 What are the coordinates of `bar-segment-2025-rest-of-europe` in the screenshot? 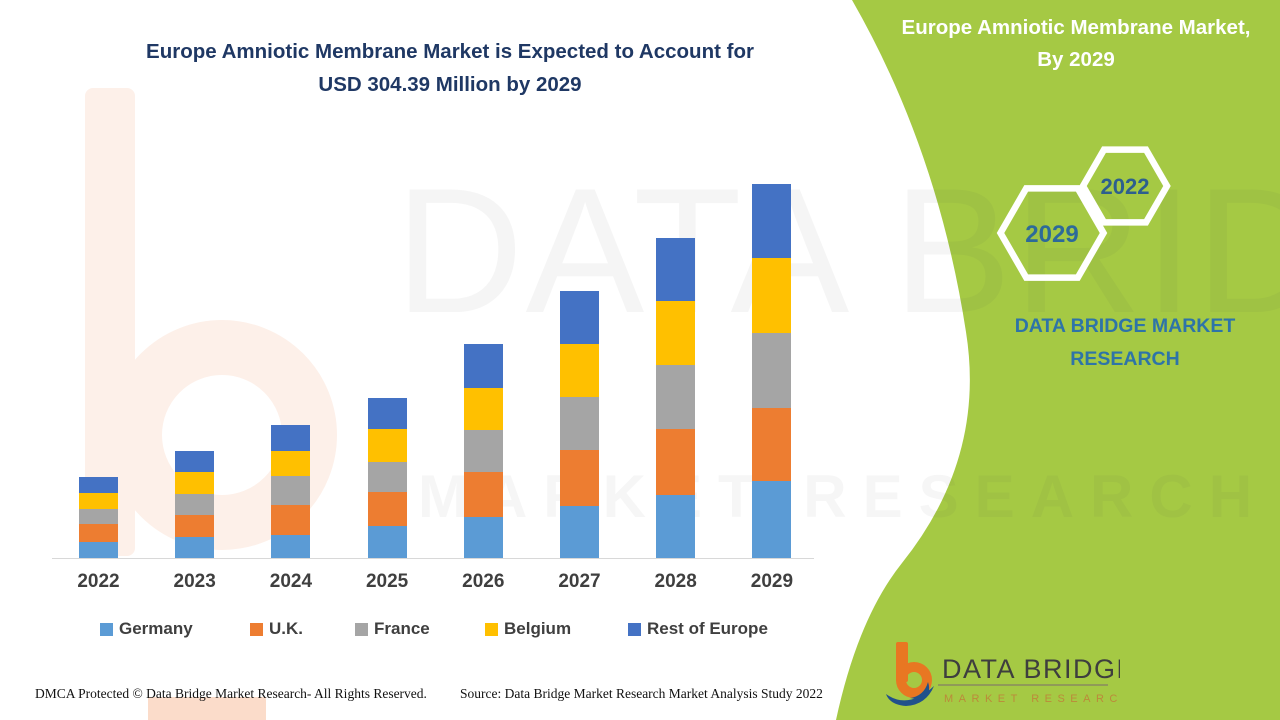 It's located at (387, 413).